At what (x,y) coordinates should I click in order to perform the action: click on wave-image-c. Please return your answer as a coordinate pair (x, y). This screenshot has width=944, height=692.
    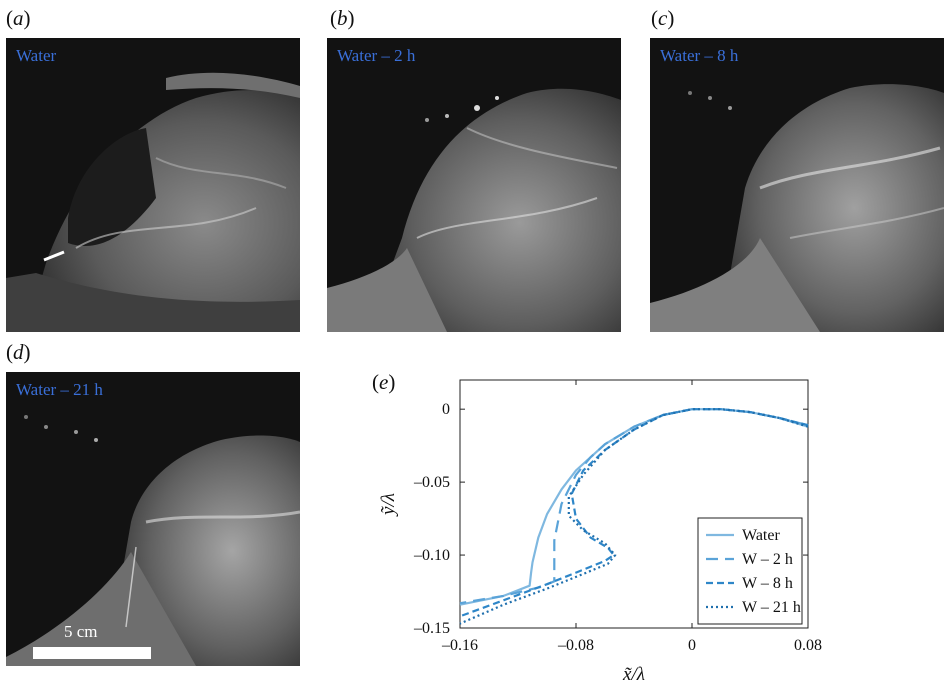
    Looking at the image, I should click on (797, 208).